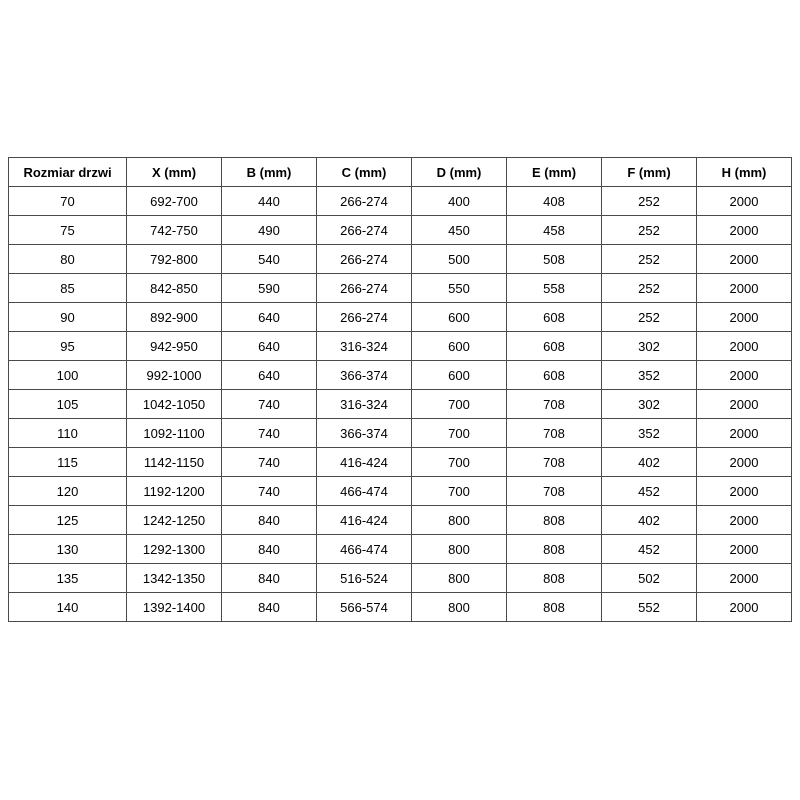 Image resolution: width=800 pixels, height=800 pixels. What do you see at coordinates (174, 172) in the screenshot?
I see `column-header-x: X (mm)` at bounding box center [174, 172].